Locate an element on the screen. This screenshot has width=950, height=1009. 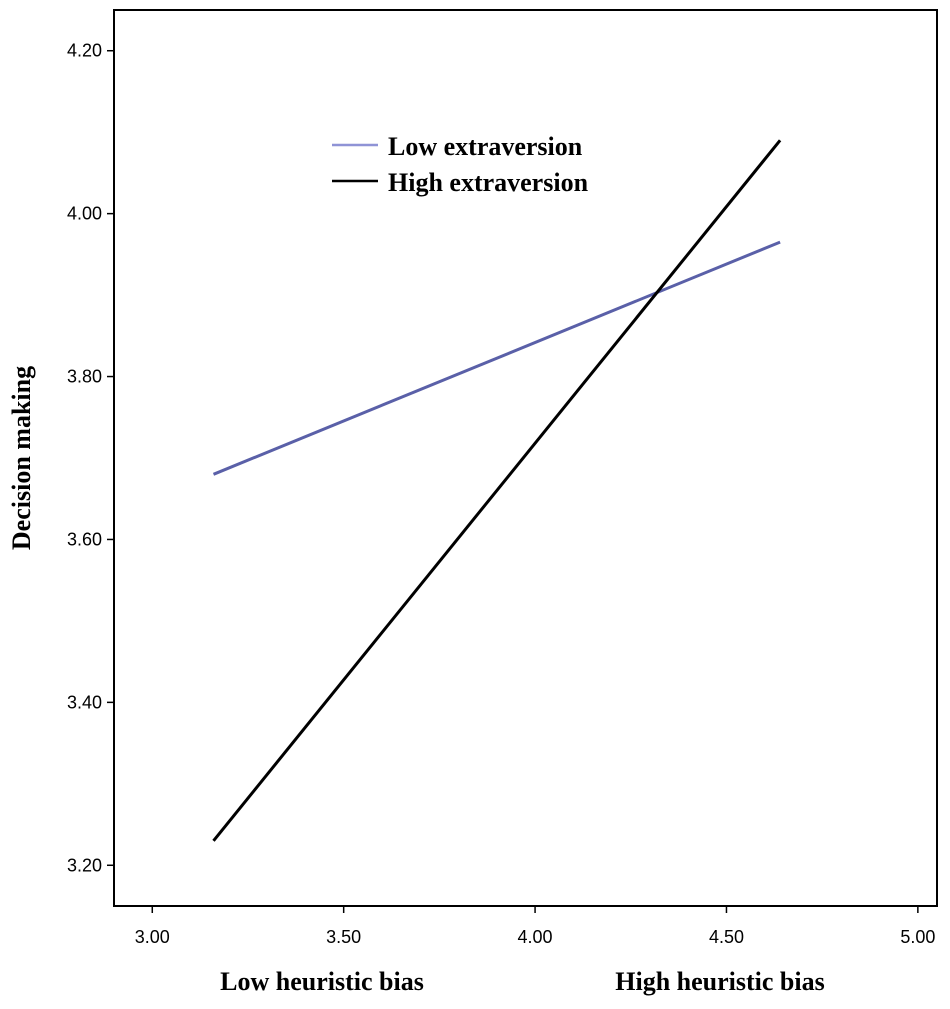
x-tick-label: 3.00 is located at coordinates (152, 937).